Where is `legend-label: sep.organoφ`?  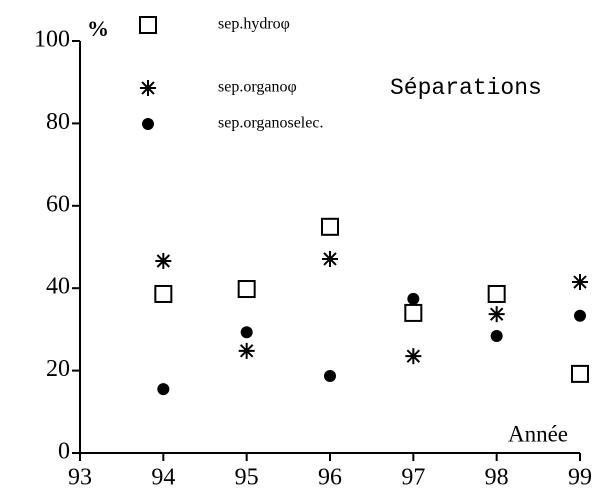 legend-label: sep.organoφ is located at coordinates (257, 87).